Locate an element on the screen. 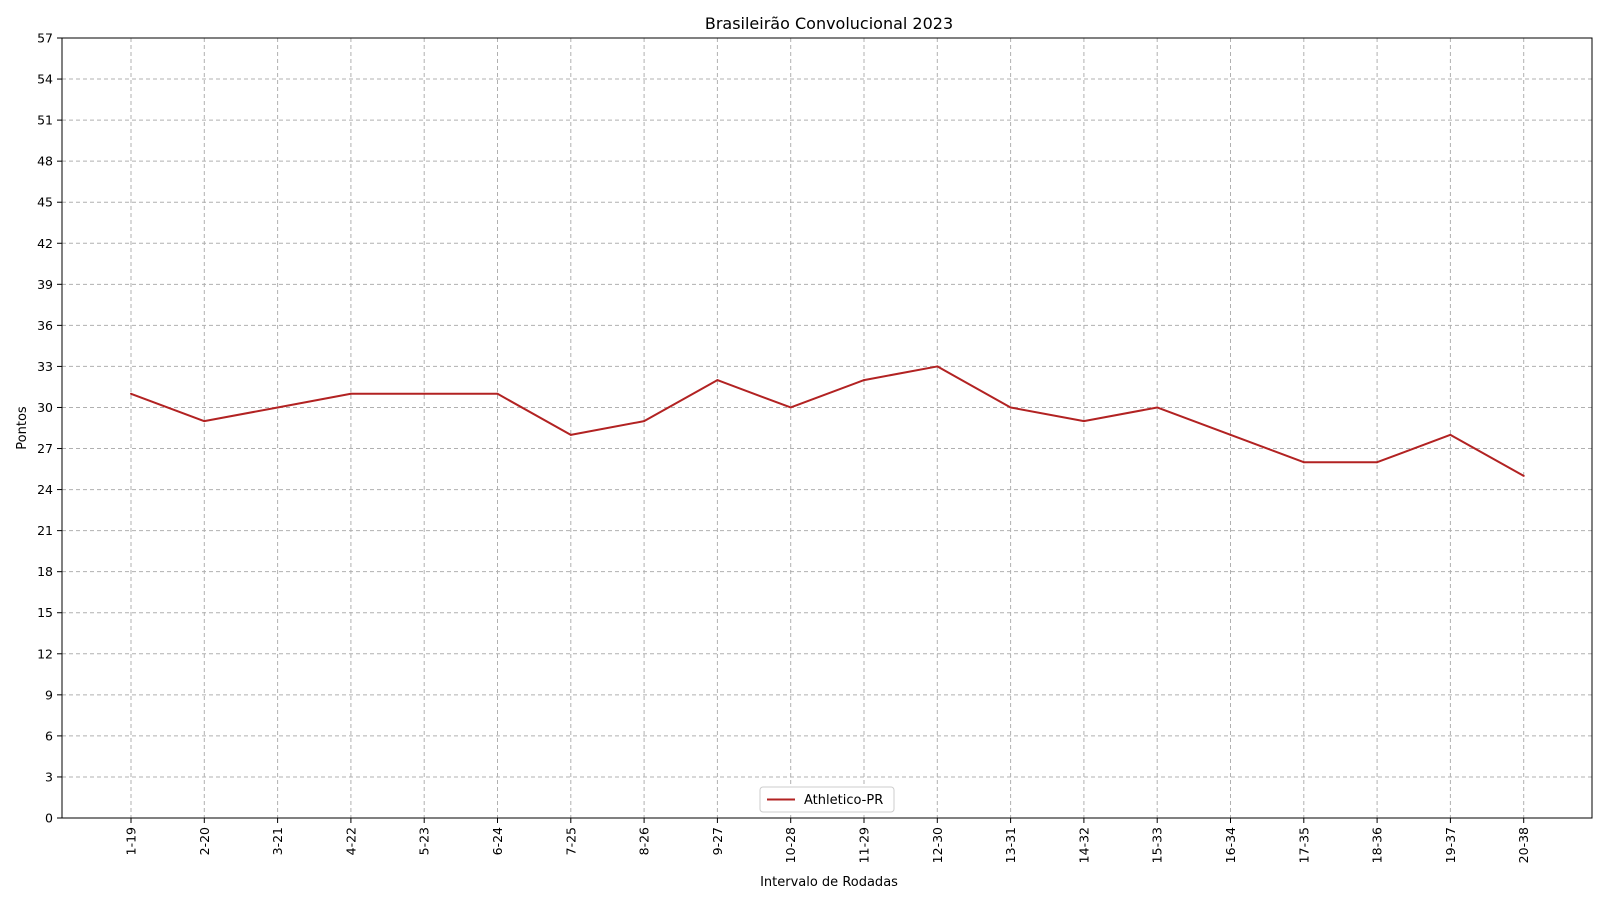 The image size is (1600, 900). y-tick-label: 18 is located at coordinates (45, 571).